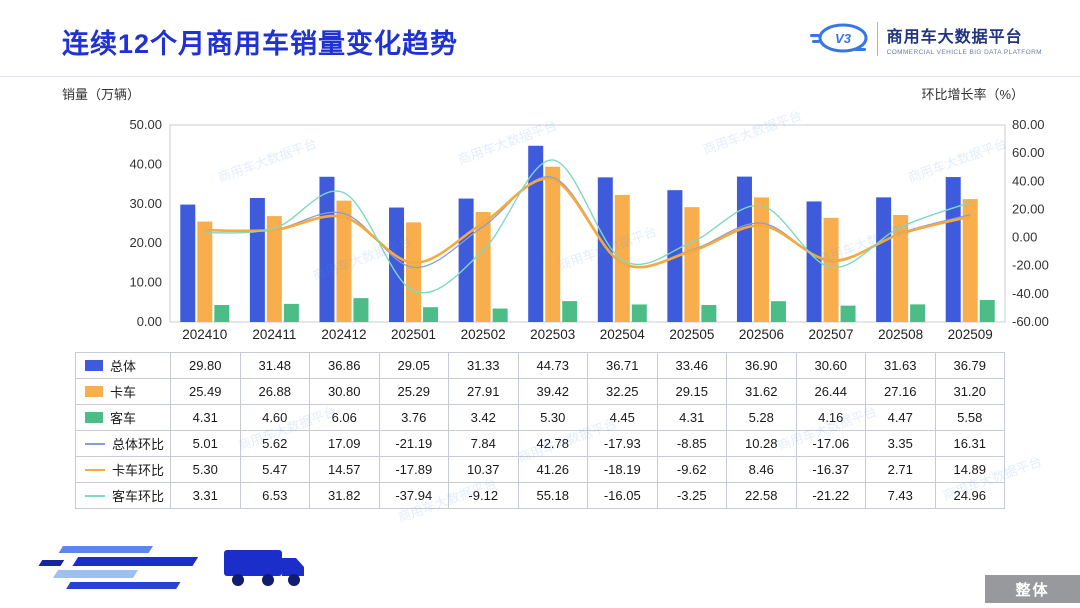 Image resolution: width=1080 pixels, height=608 pixels. I want to click on table-cell: 6.06, so click(345, 418).